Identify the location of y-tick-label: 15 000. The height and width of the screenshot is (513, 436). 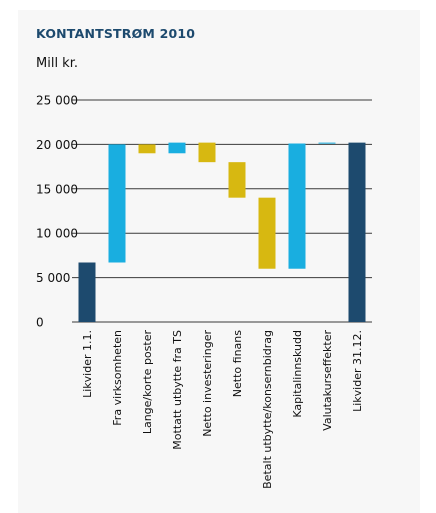
(57, 189).